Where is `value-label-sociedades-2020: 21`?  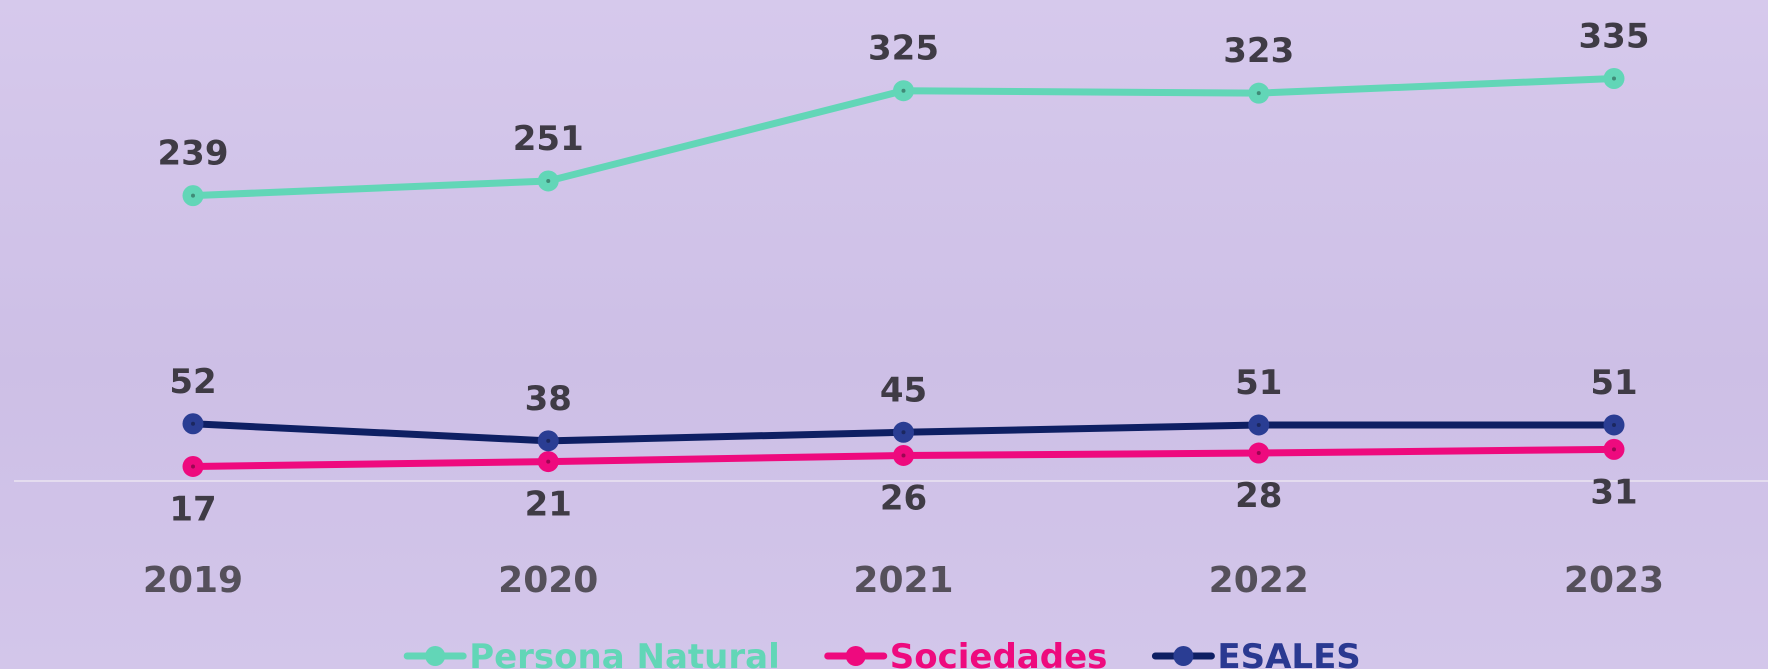
value-label-sociedades-2020: 21 is located at coordinates (548, 505).